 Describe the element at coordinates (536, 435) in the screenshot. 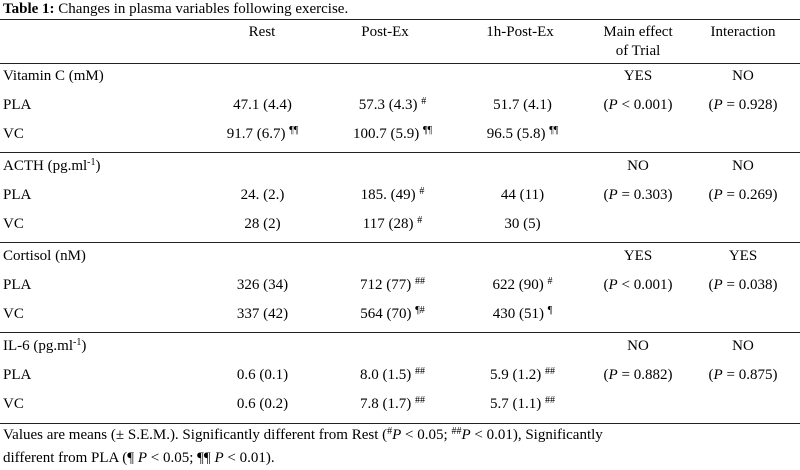

I see `footnote-cond-2: < 0.01), Significantly` at that location.